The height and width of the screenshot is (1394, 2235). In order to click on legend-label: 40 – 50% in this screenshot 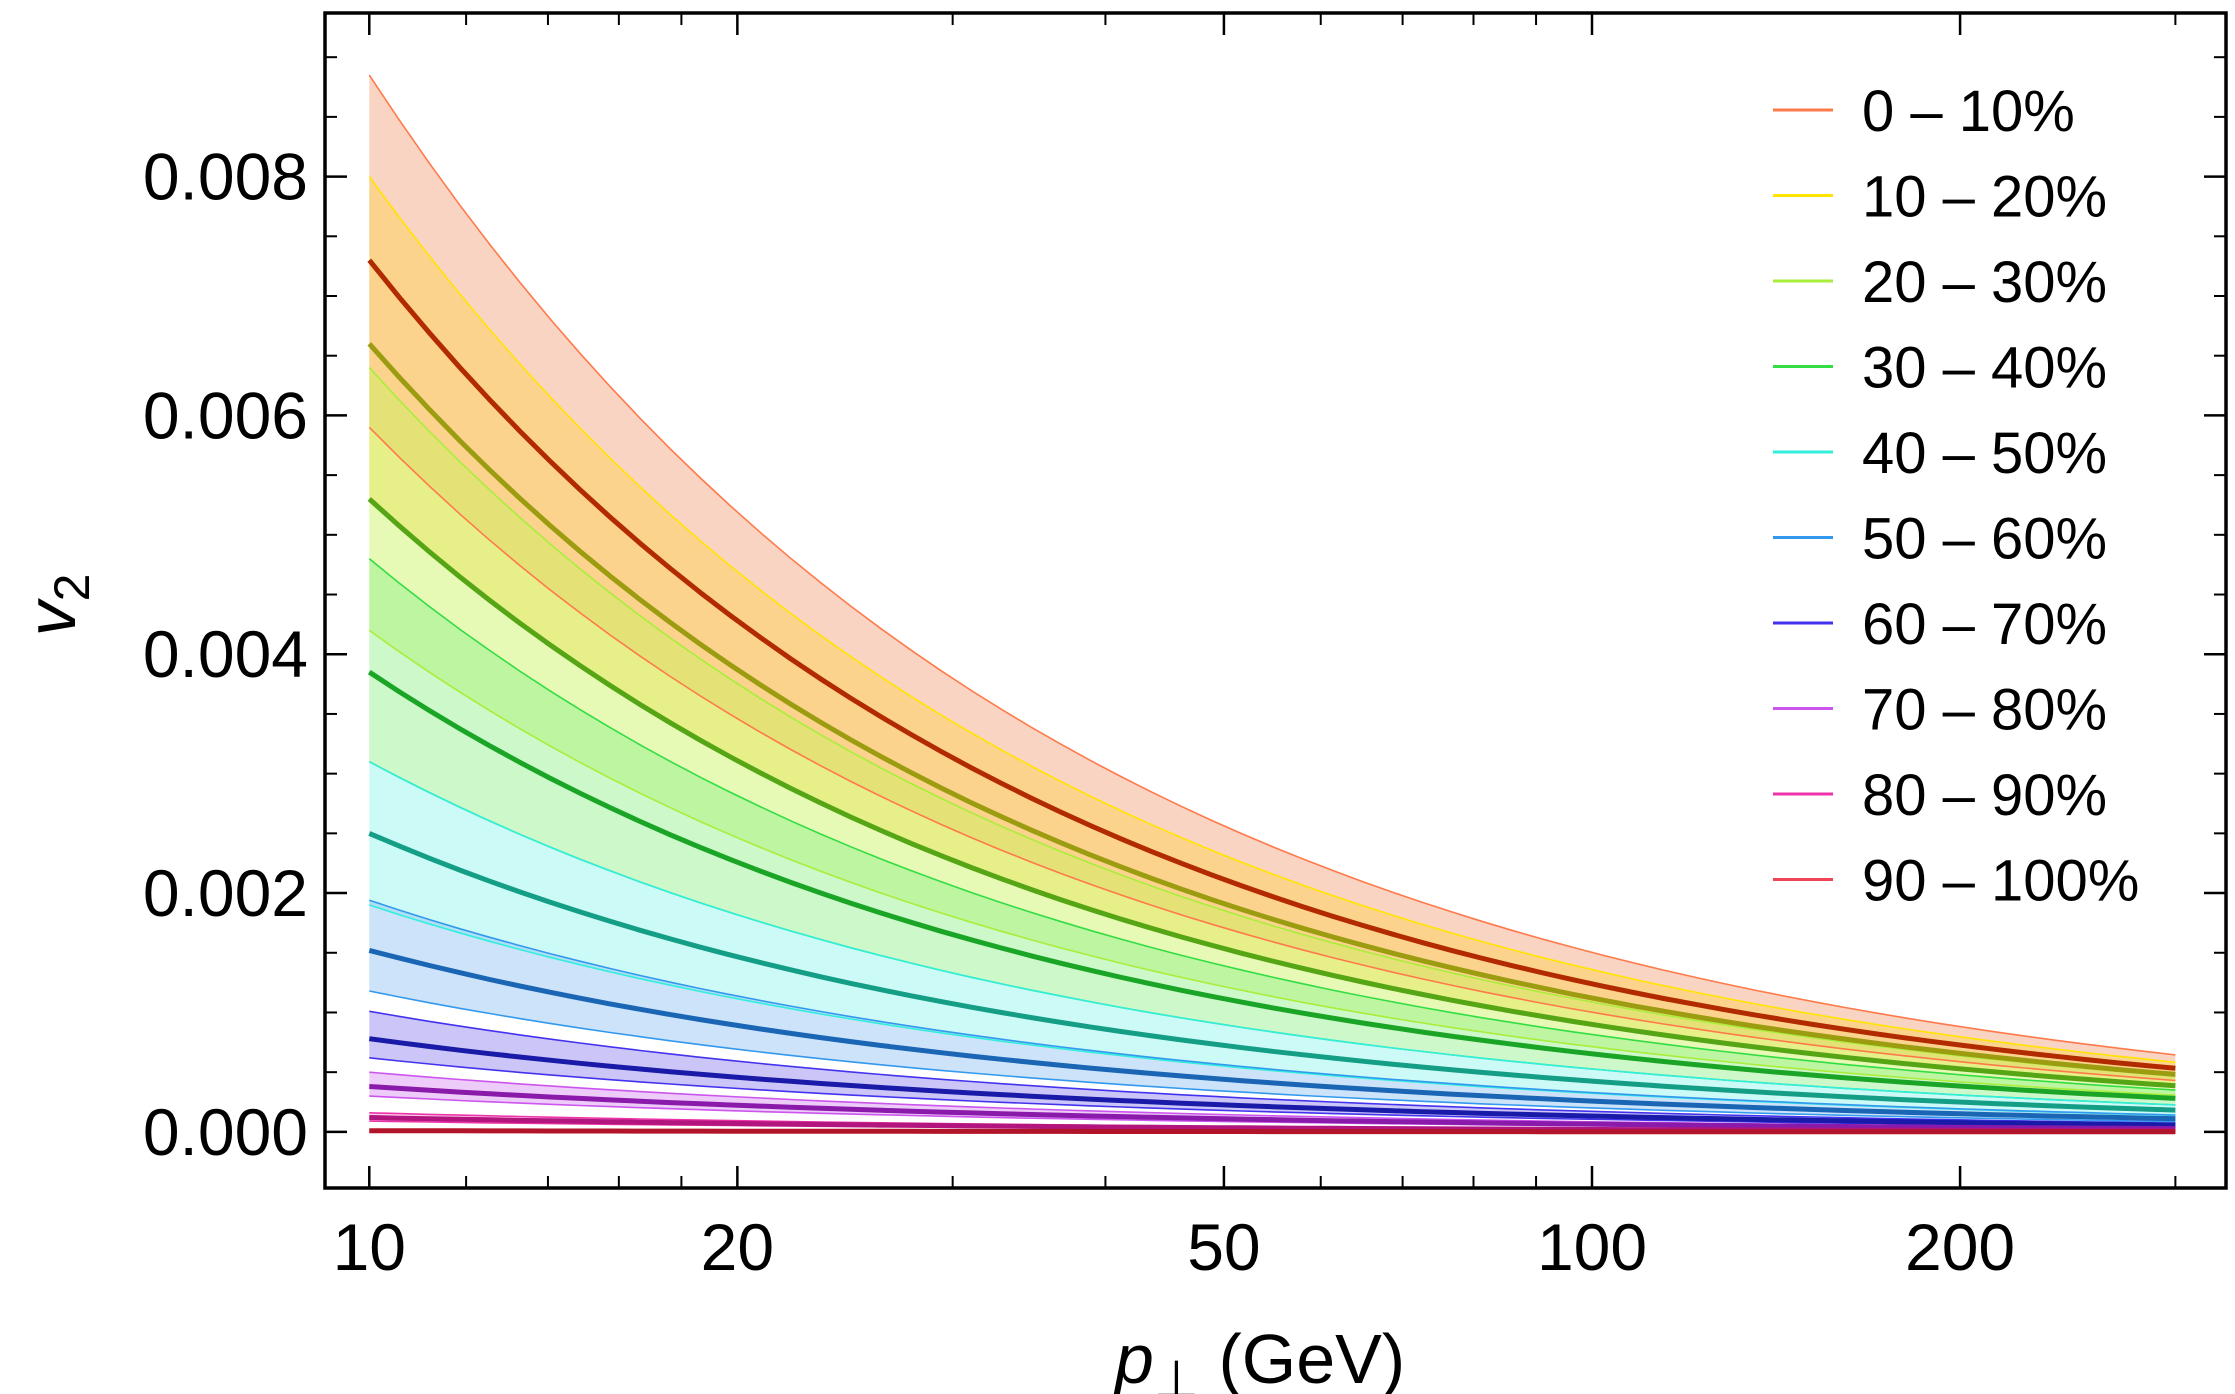, I will do `click(1984, 453)`.